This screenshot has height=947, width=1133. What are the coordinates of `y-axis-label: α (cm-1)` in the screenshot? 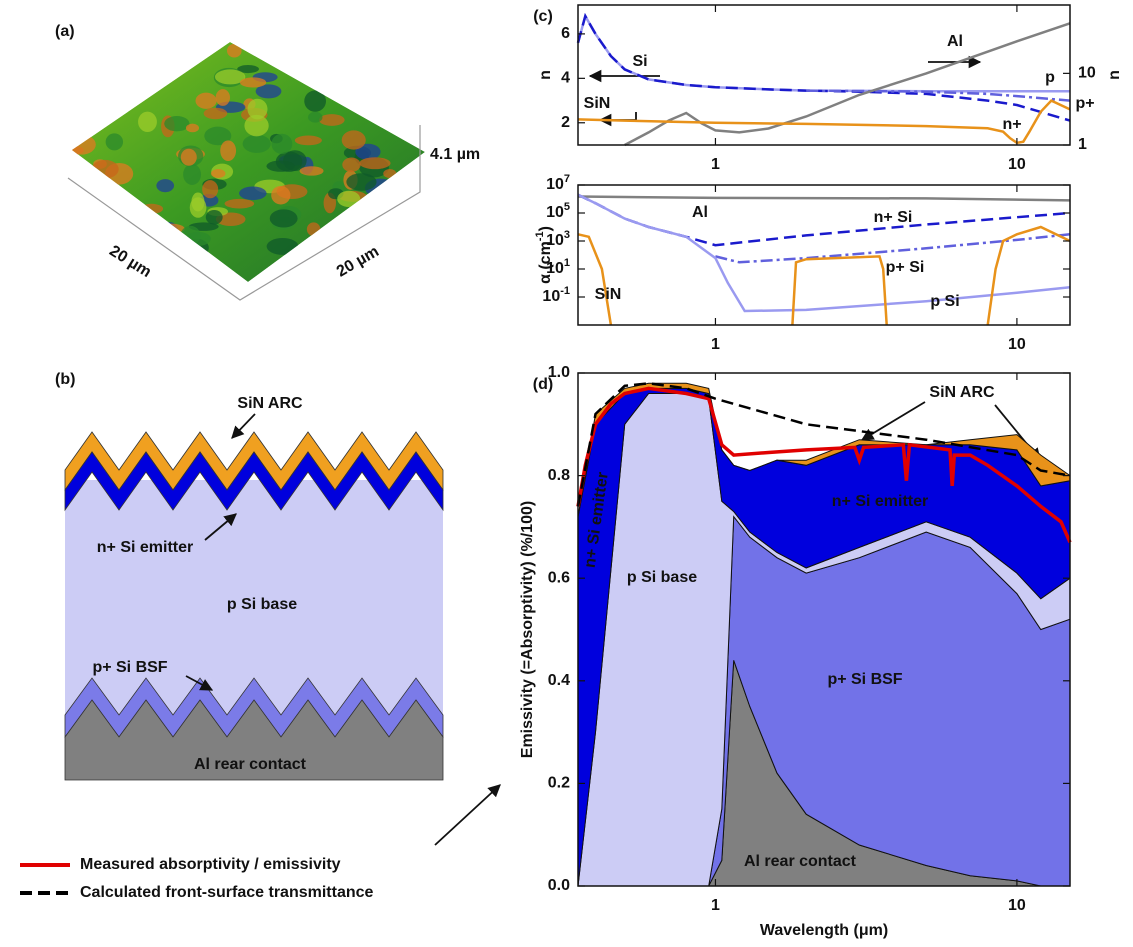 It's located at (544, 255).